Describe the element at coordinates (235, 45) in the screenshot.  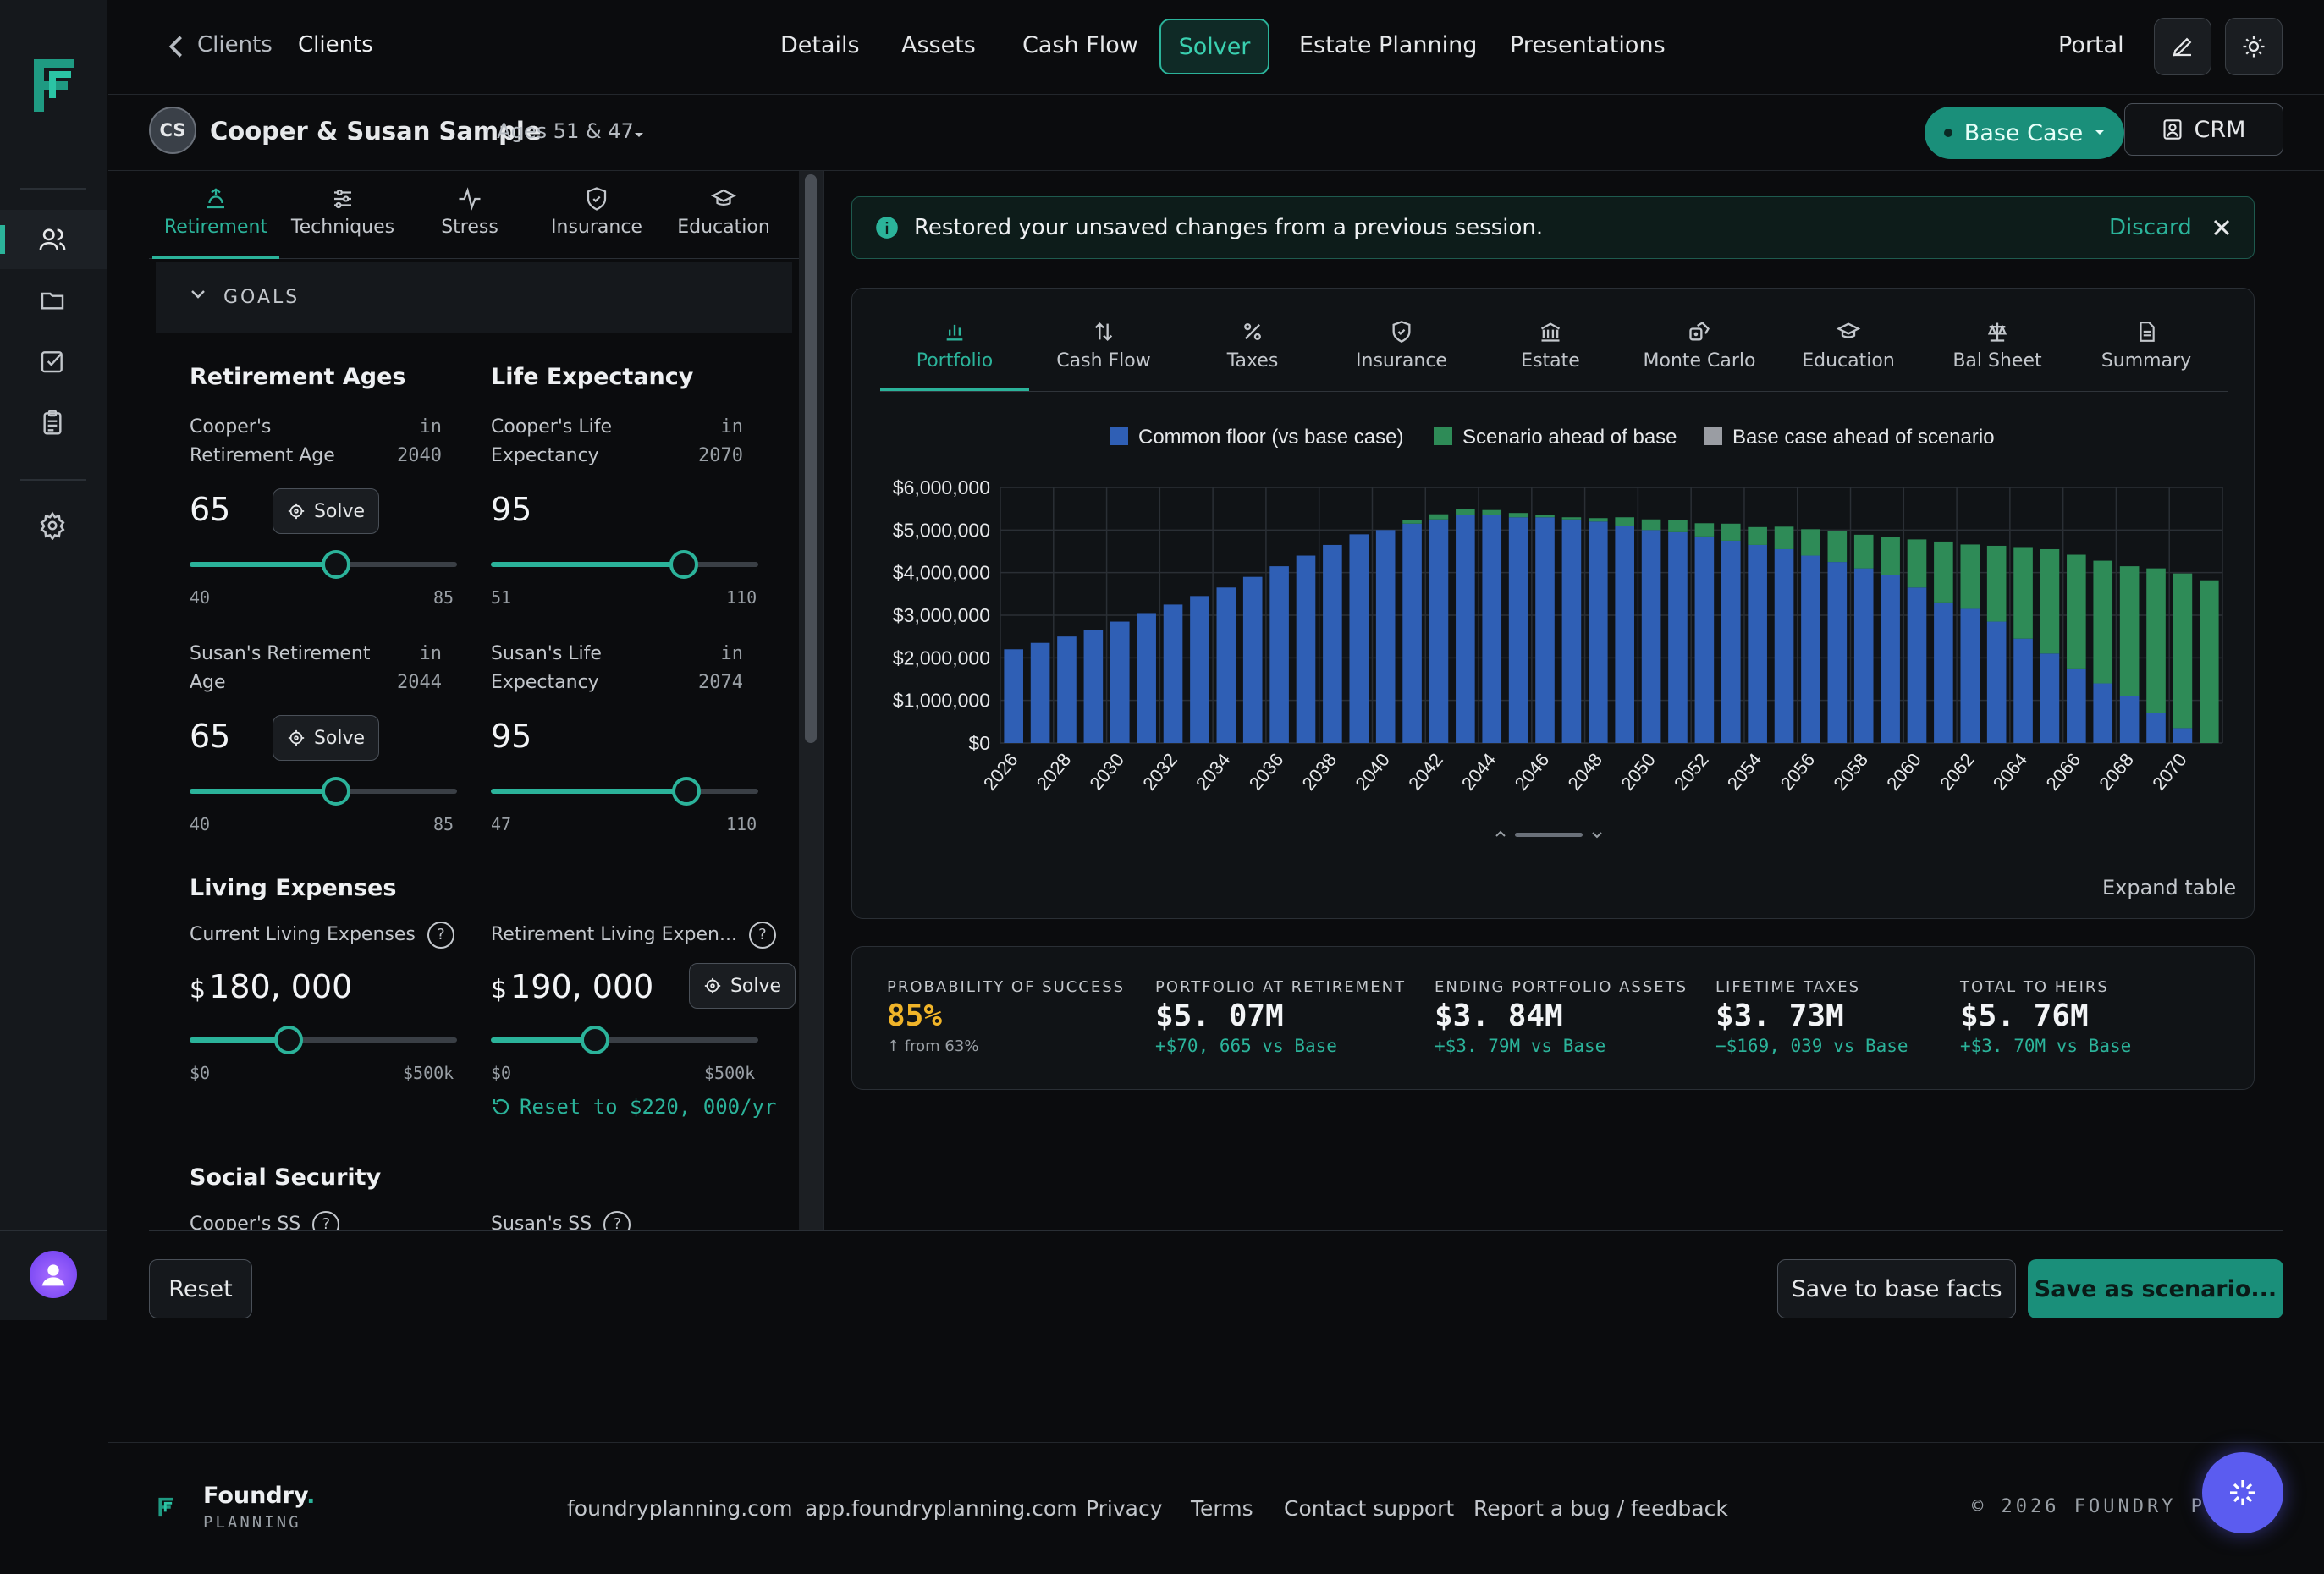
I see `breadcrumb-back: Clients` at that location.